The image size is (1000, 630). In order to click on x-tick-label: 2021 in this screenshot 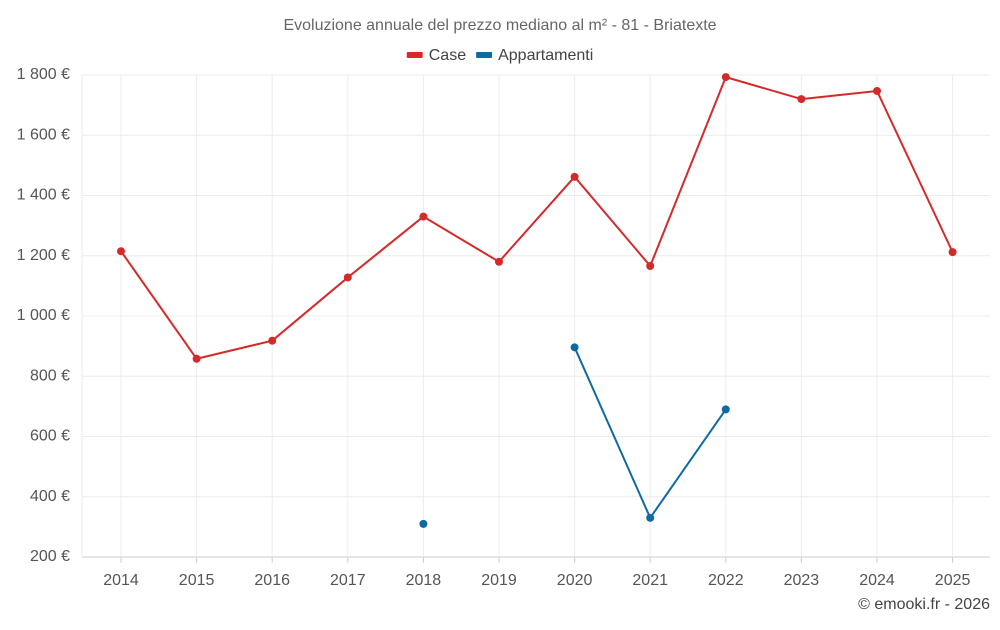, I will do `click(650, 580)`.